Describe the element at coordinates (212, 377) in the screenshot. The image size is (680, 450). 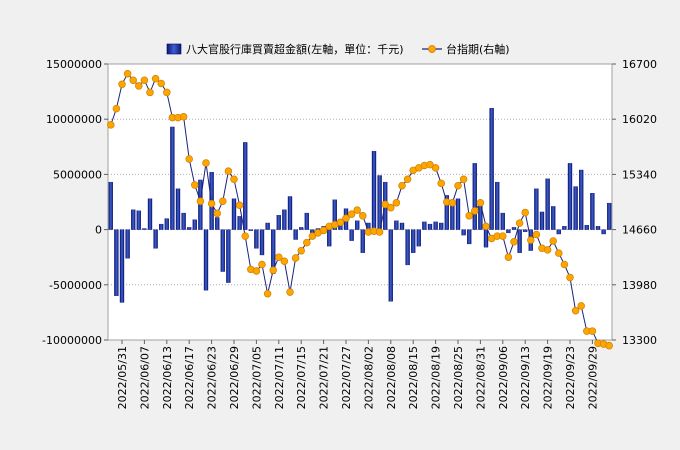
I see `x-tick-label: 2022/06/23` at that location.